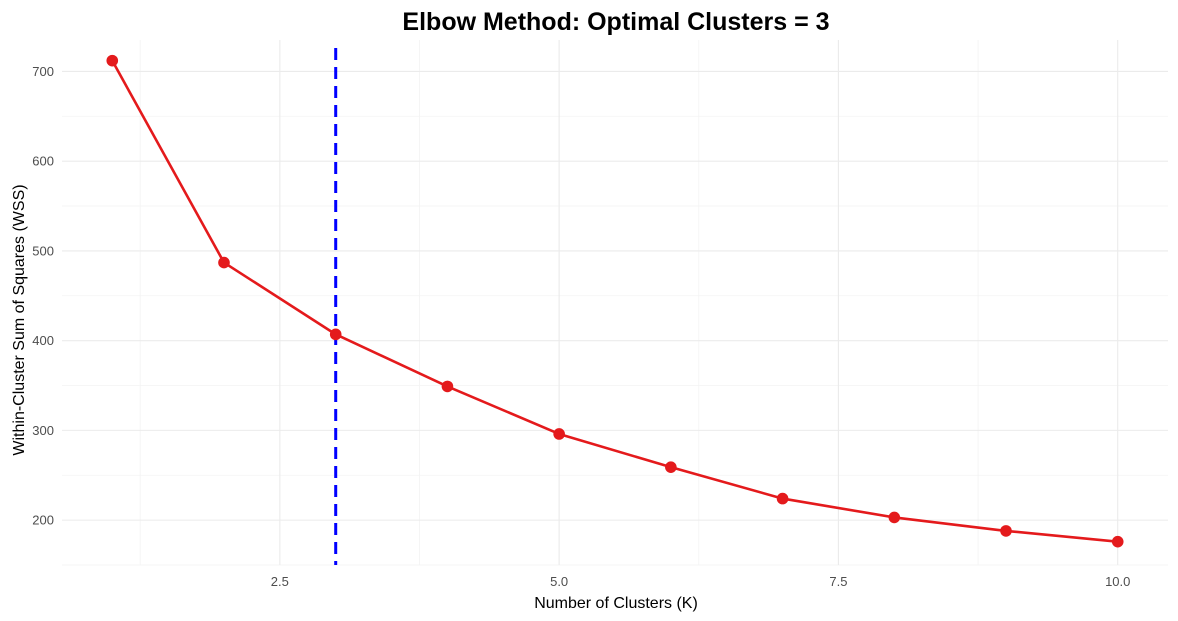 The image size is (1178, 621). I want to click on x-tick-label: 7.5, so click(838, 581).